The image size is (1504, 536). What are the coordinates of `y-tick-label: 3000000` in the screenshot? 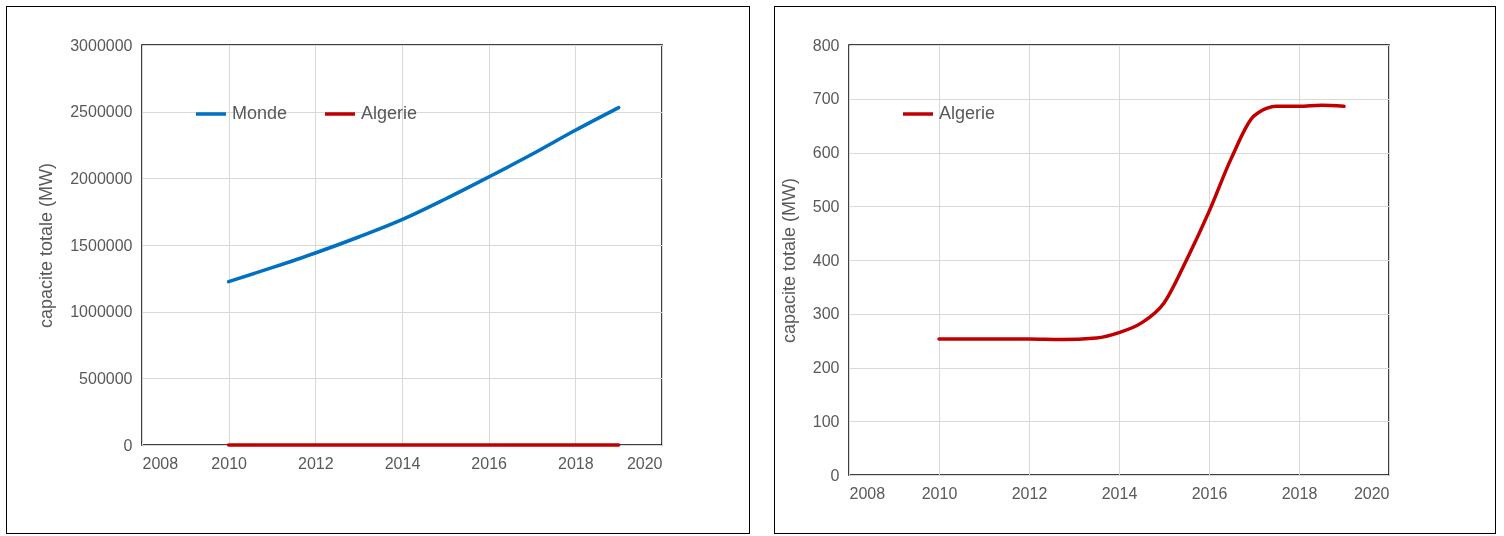 It's located at (101, 45).